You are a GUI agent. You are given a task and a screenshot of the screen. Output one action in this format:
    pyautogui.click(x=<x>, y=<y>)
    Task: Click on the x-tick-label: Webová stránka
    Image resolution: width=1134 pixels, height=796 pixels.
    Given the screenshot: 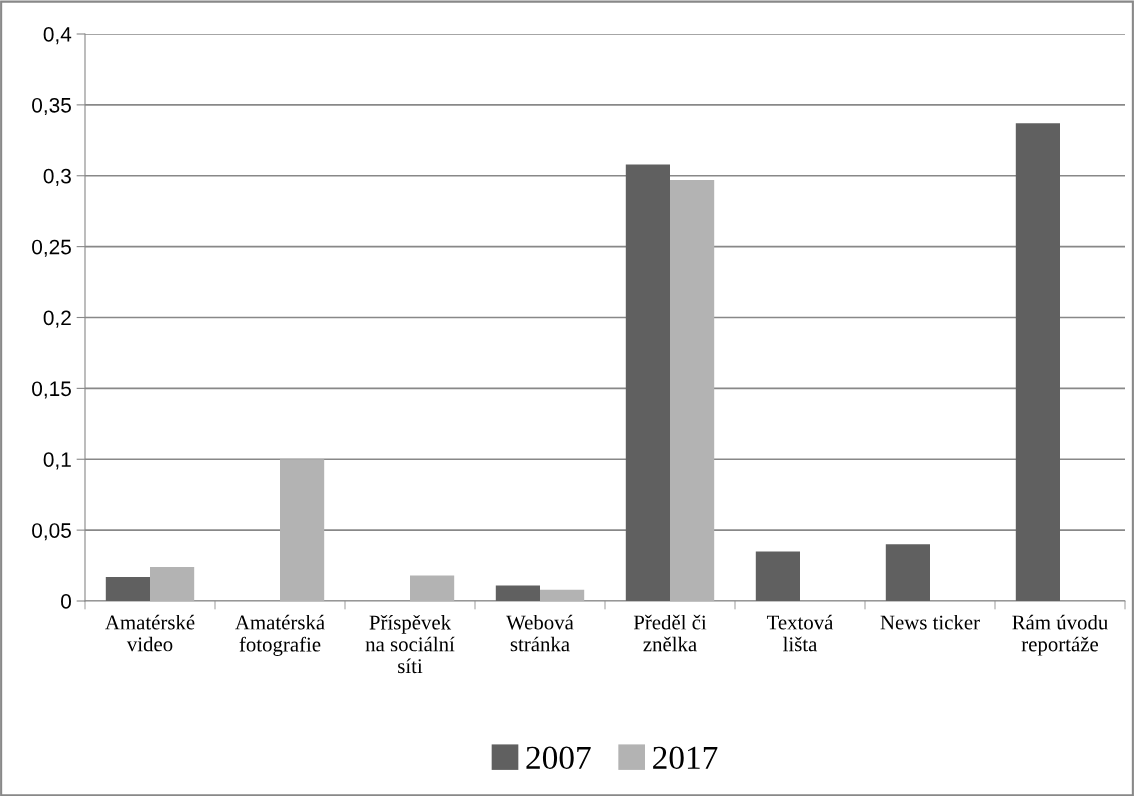 What is the action you would take?
    pyautogui.click(x=540, y=633)
    